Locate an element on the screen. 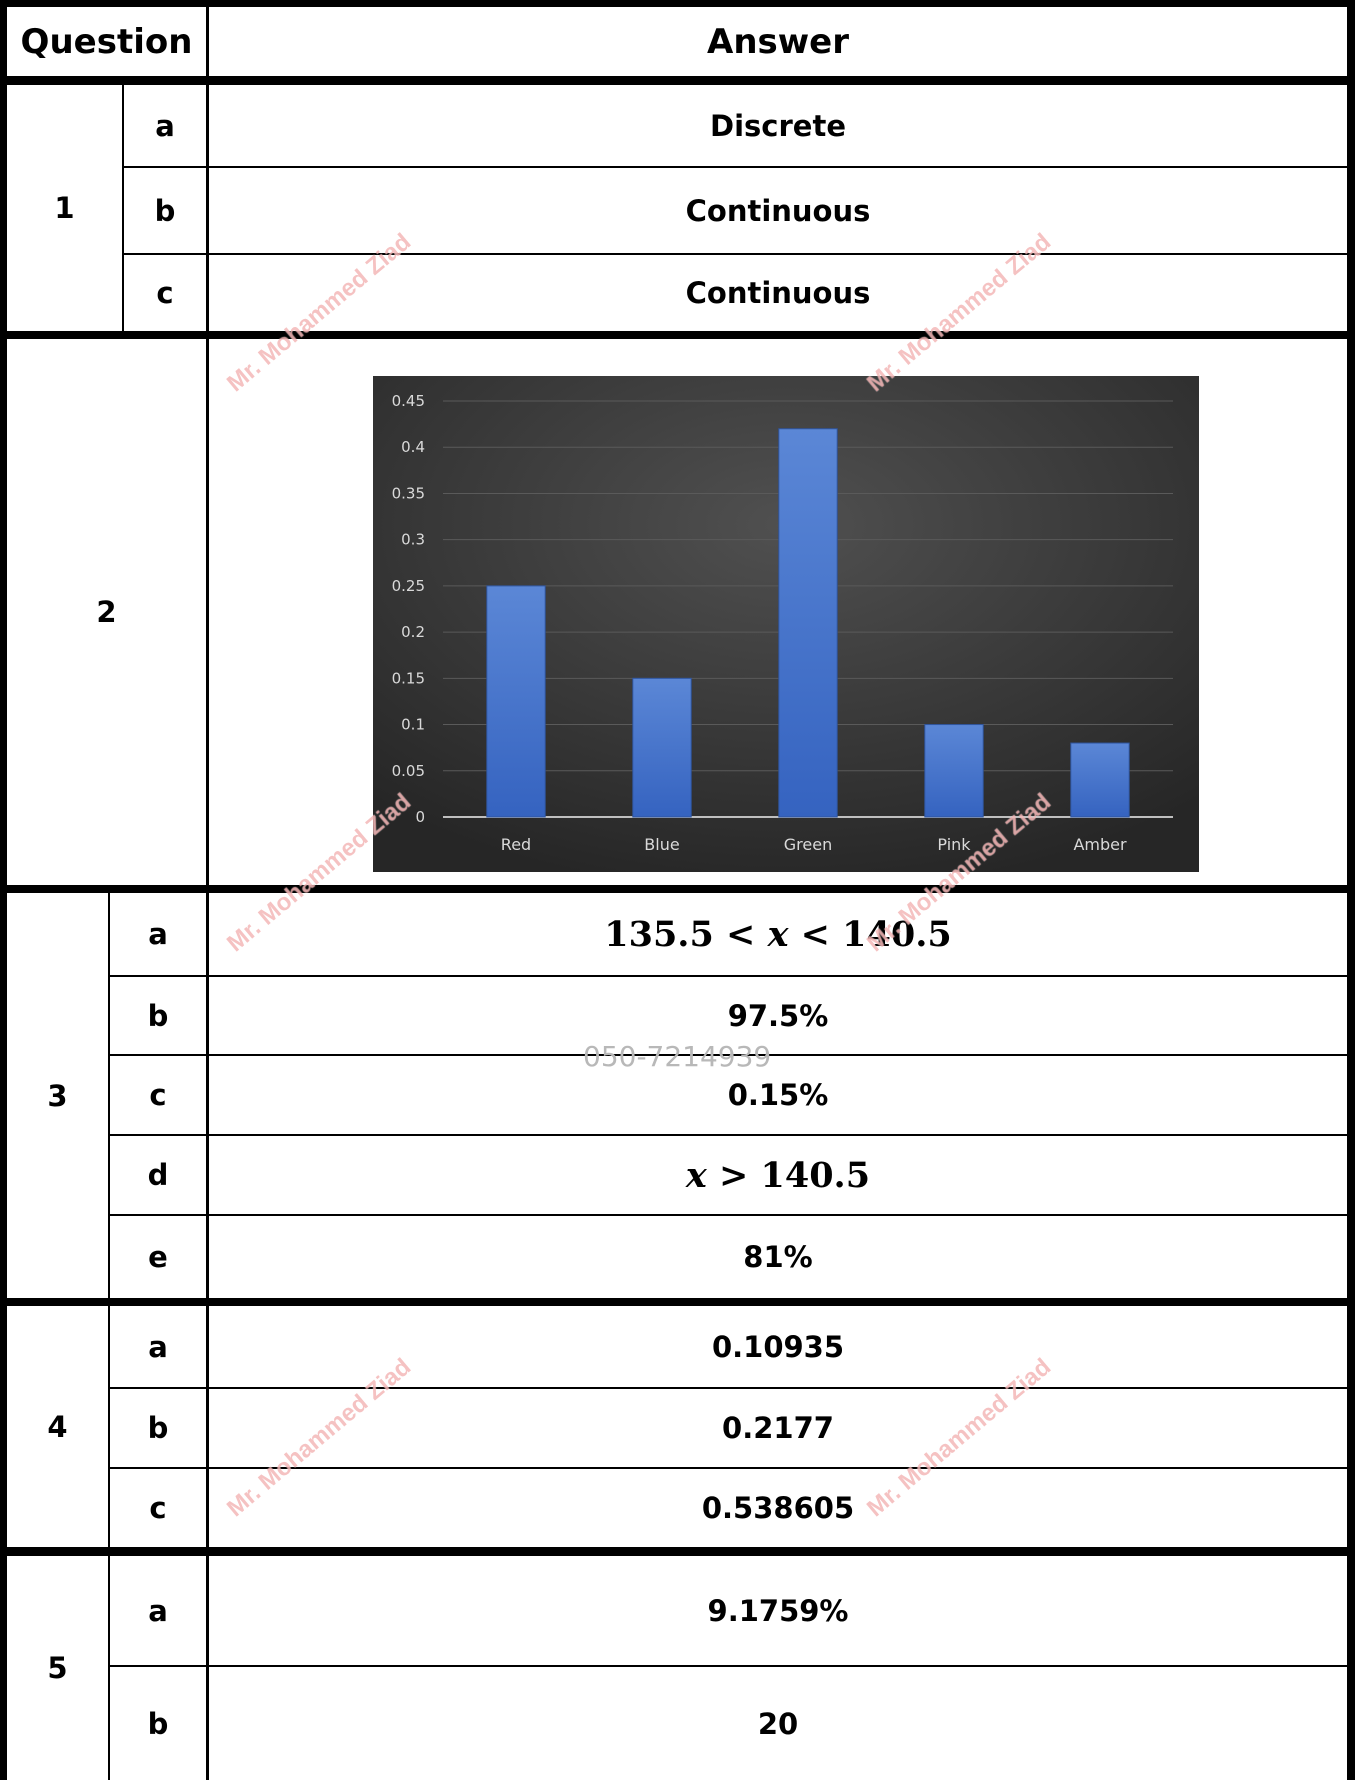  answer-3a-lt2: < is located at coordinates (815, 934).